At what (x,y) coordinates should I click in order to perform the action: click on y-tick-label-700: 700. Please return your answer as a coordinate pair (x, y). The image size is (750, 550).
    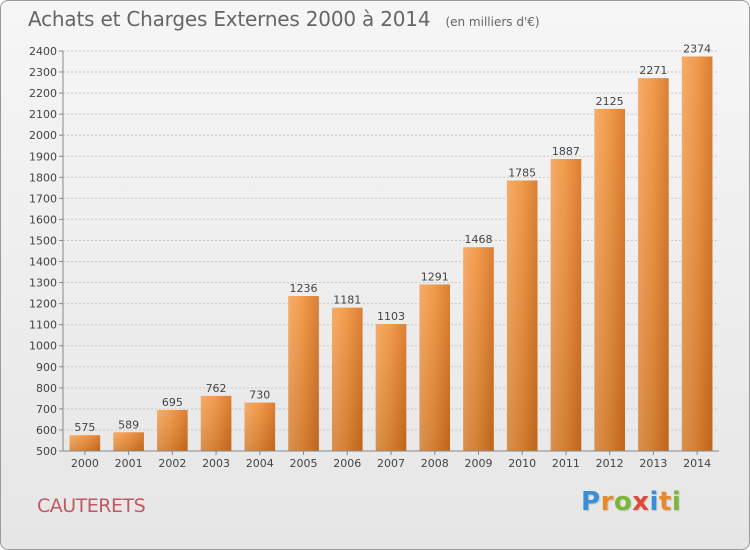
    Looking at the image, I should click on (46, 409).